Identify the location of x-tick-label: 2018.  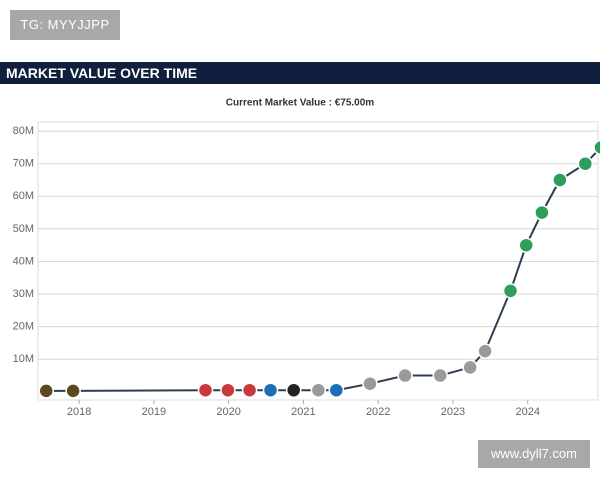
(79, 412).